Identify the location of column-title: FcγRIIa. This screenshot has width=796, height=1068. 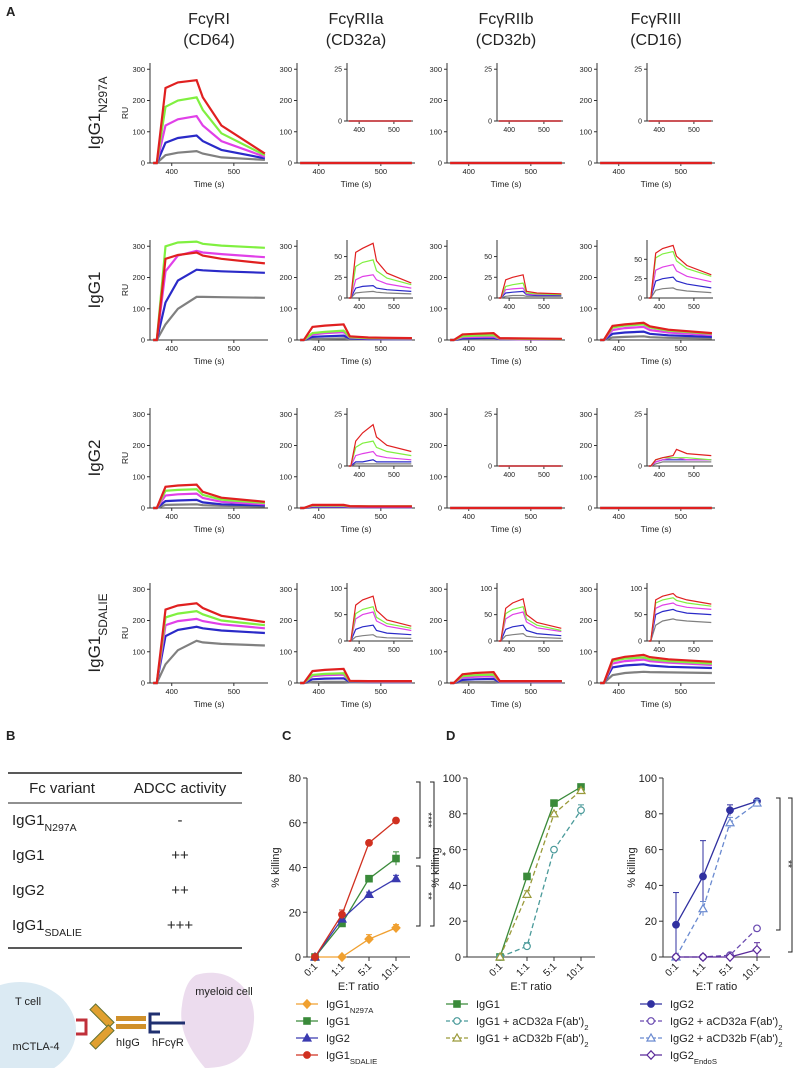
(355, 19).